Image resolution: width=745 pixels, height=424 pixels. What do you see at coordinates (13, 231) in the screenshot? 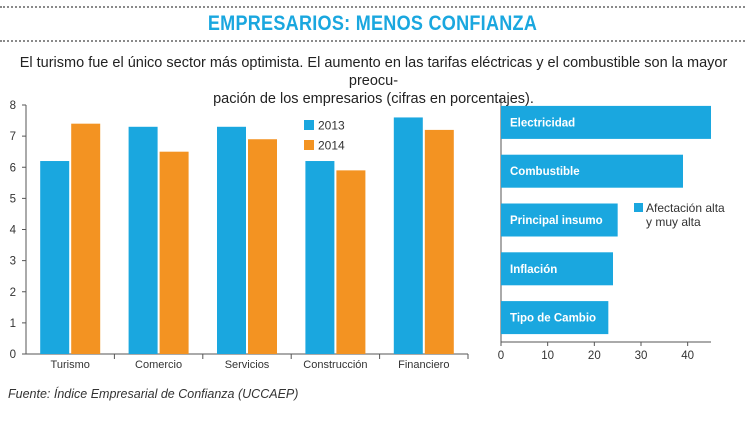
I see `y-tick-label: 4` at bounding box center [13, 231].